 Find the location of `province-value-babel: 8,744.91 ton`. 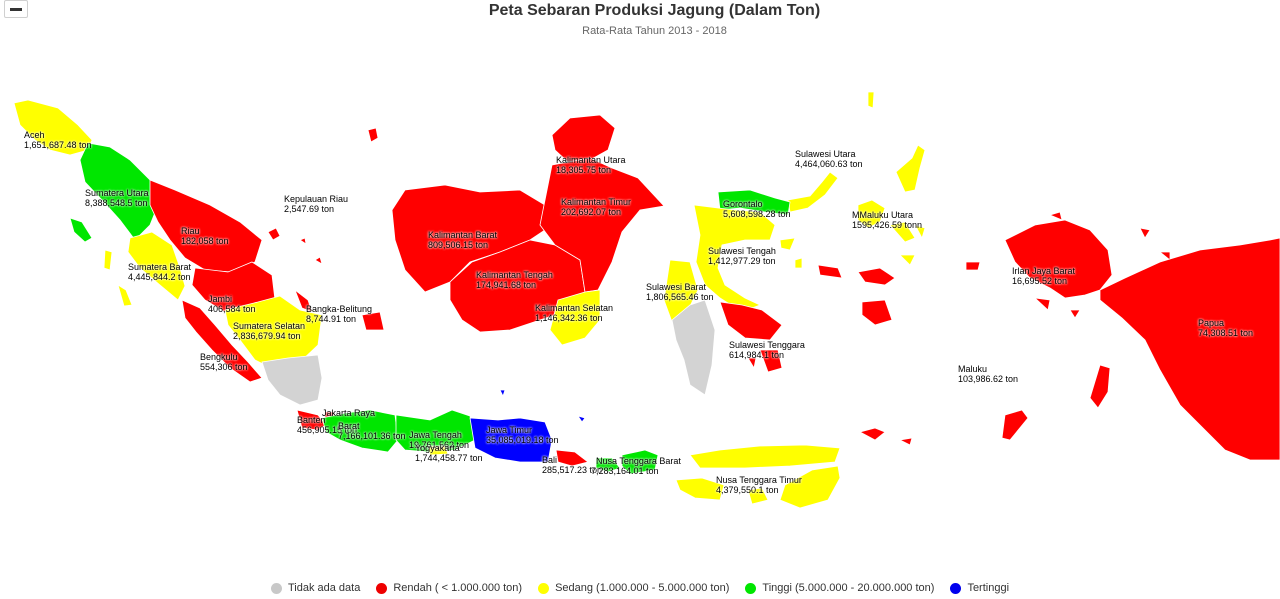

province-value-babel: 8,744.91 ton is located at coordinates (331, 319).